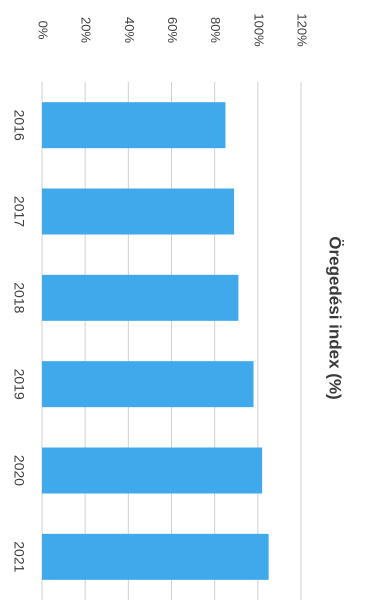  What do you see at coordinates (129, 30) in the screenshot?
I see `value-tick-label: 40%` at bounding box center [129, 30].